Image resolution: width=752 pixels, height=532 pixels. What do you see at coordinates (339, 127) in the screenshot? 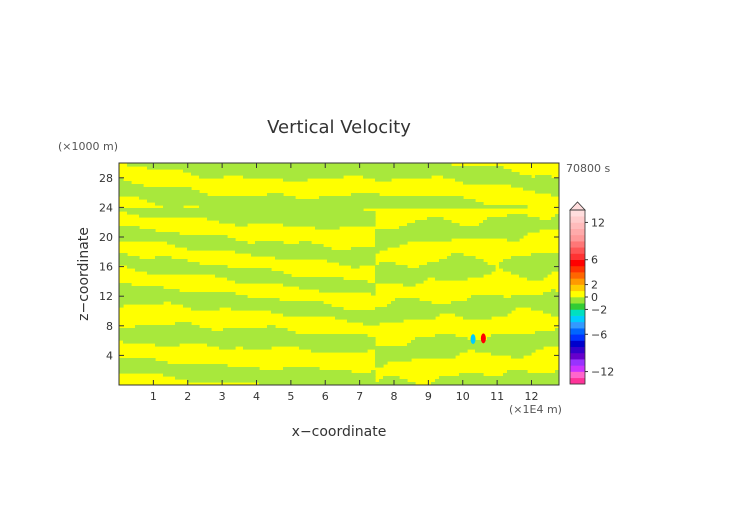
I see `chart-title: Vertical Velocity` at bounding box center [339, 127].